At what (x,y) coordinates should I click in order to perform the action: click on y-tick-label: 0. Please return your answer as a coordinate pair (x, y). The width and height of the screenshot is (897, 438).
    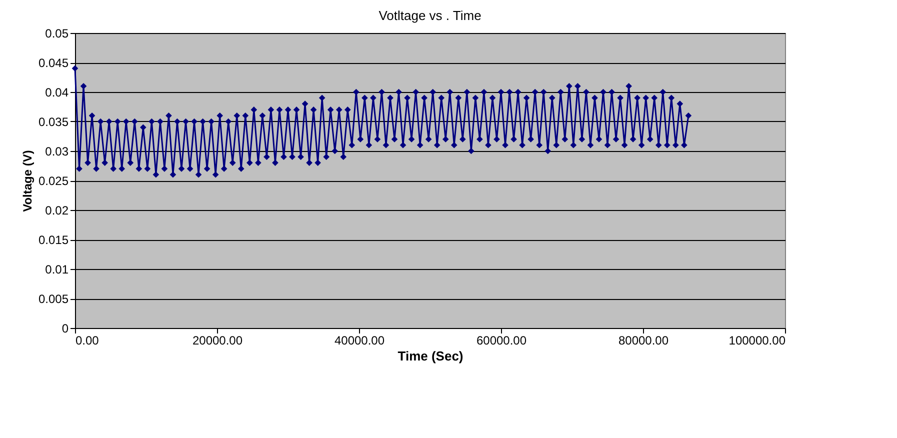
    Looking at the image, I should click on (65, 329).